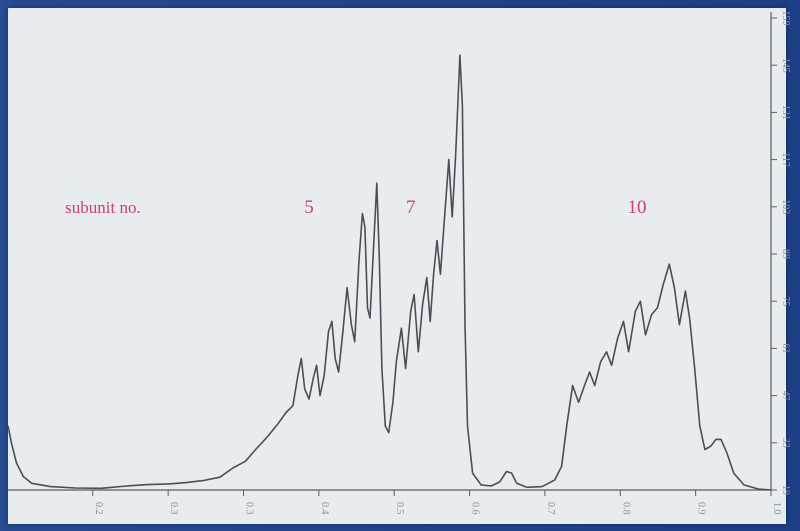 This screenshot has height=531, width=800. I want to click on y-tick-label: 61, so click(785, 348).